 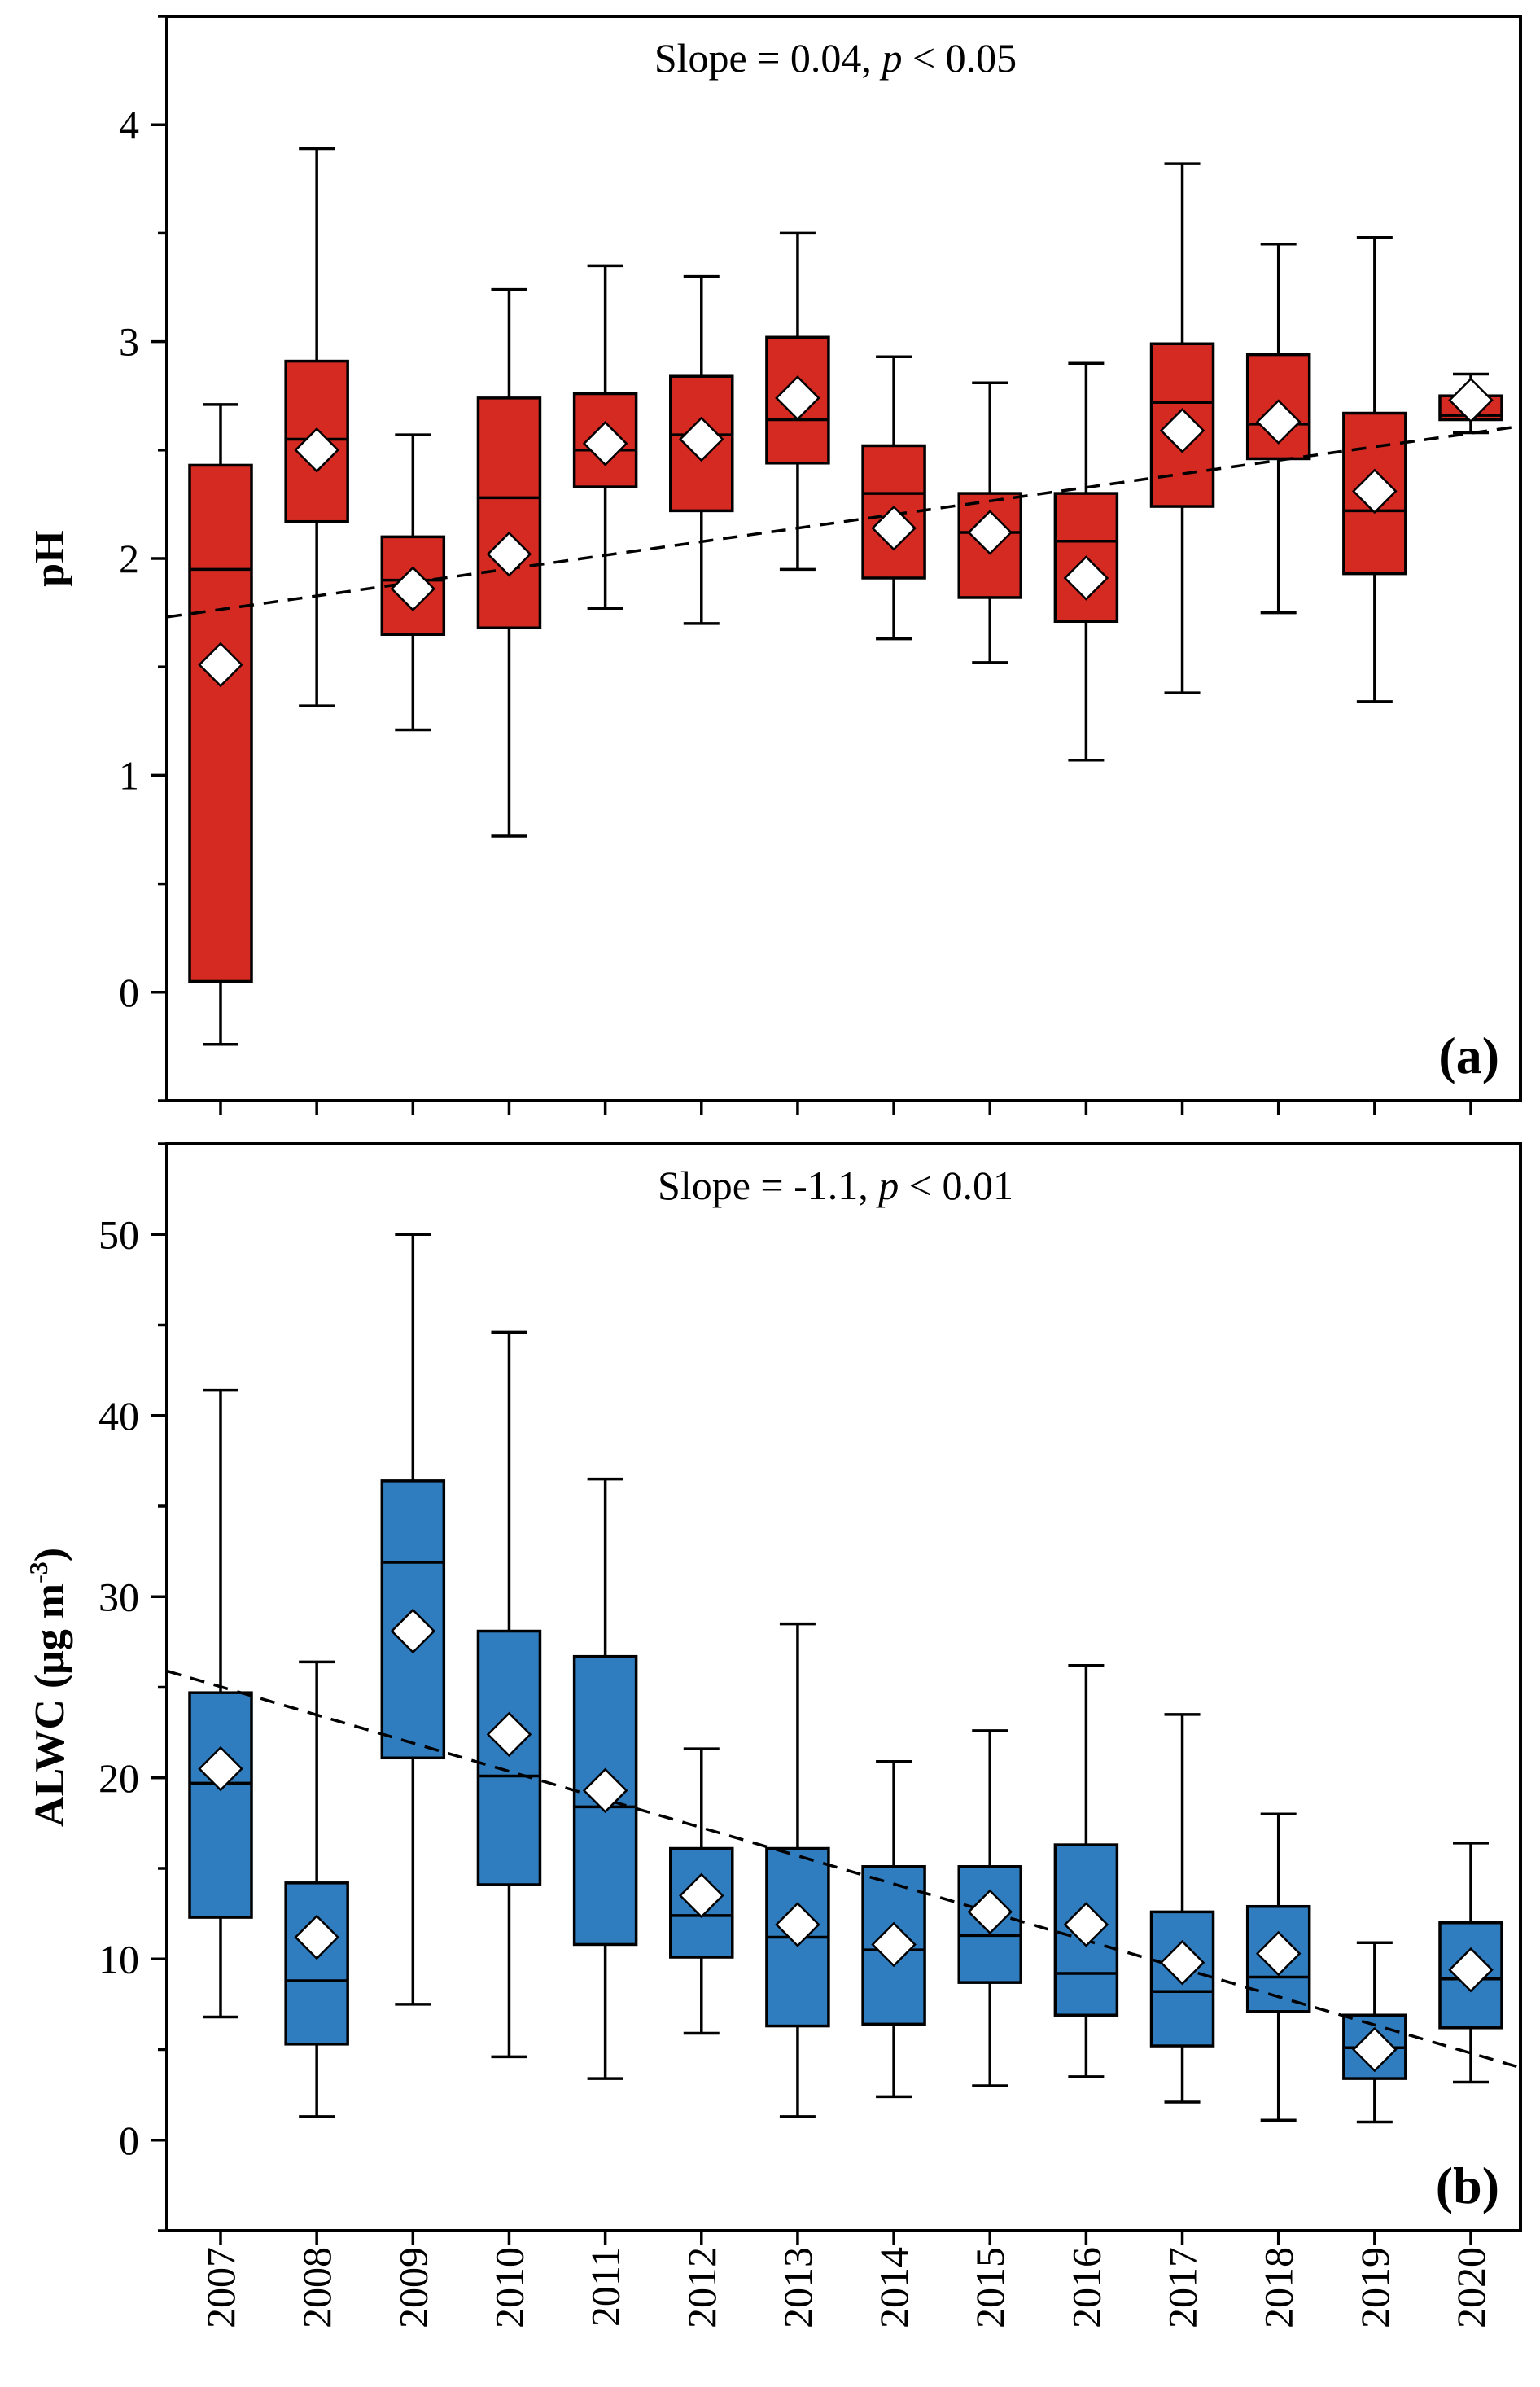 I want to click on x-tick-label: 2013, so click(x=797, y=2287).